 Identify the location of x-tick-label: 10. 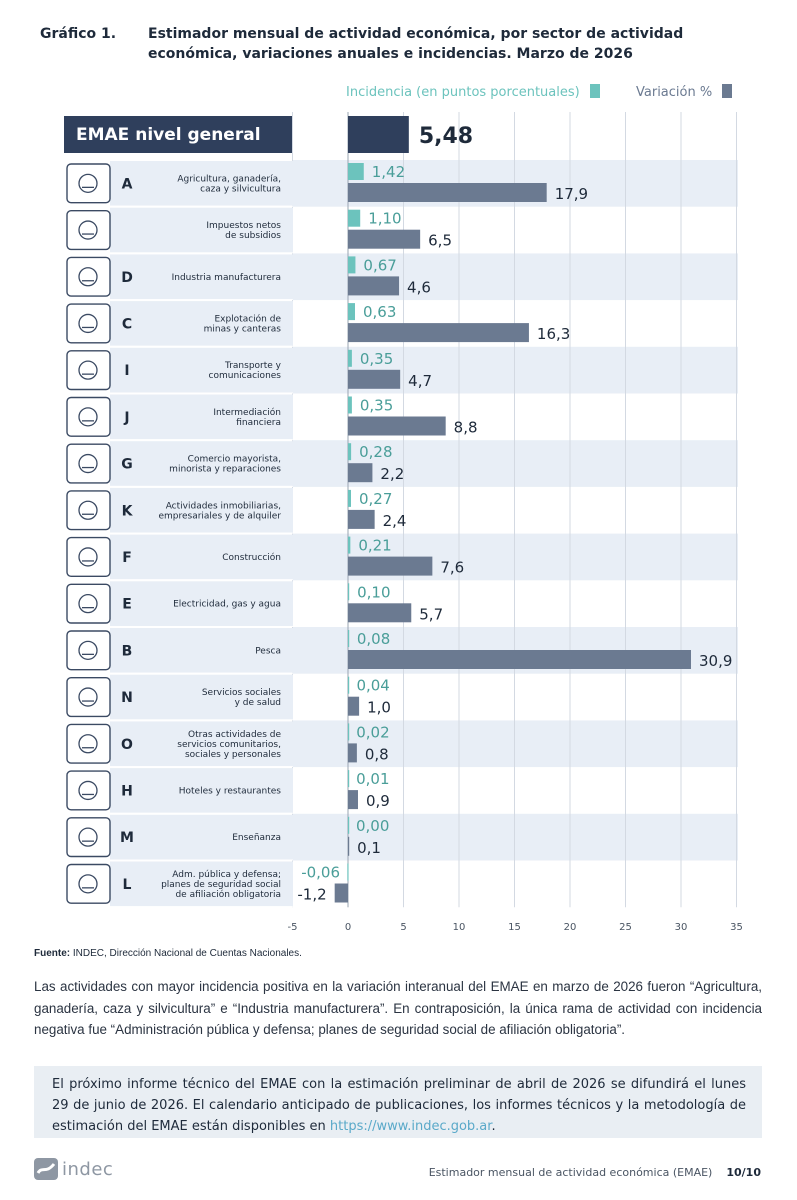
(459, 927).